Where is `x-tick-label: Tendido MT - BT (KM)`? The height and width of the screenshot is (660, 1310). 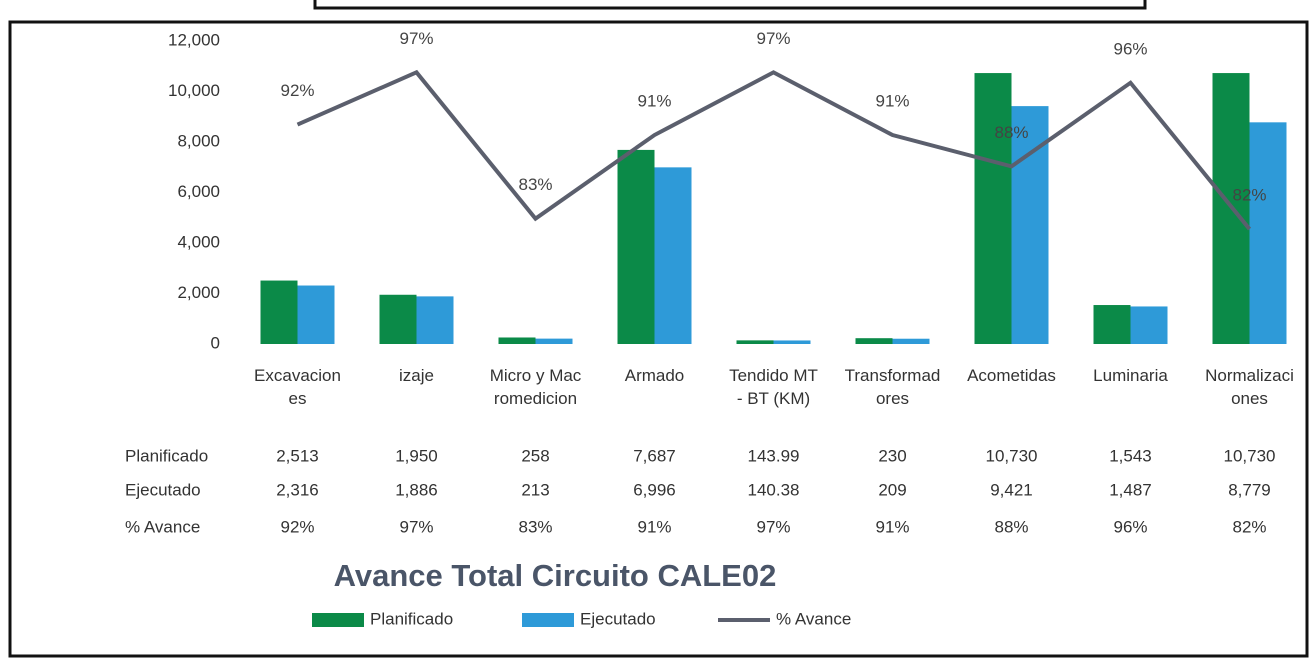 x-tick-label: Tendido MT - BT (KM) is located at coordinates (773, 387).